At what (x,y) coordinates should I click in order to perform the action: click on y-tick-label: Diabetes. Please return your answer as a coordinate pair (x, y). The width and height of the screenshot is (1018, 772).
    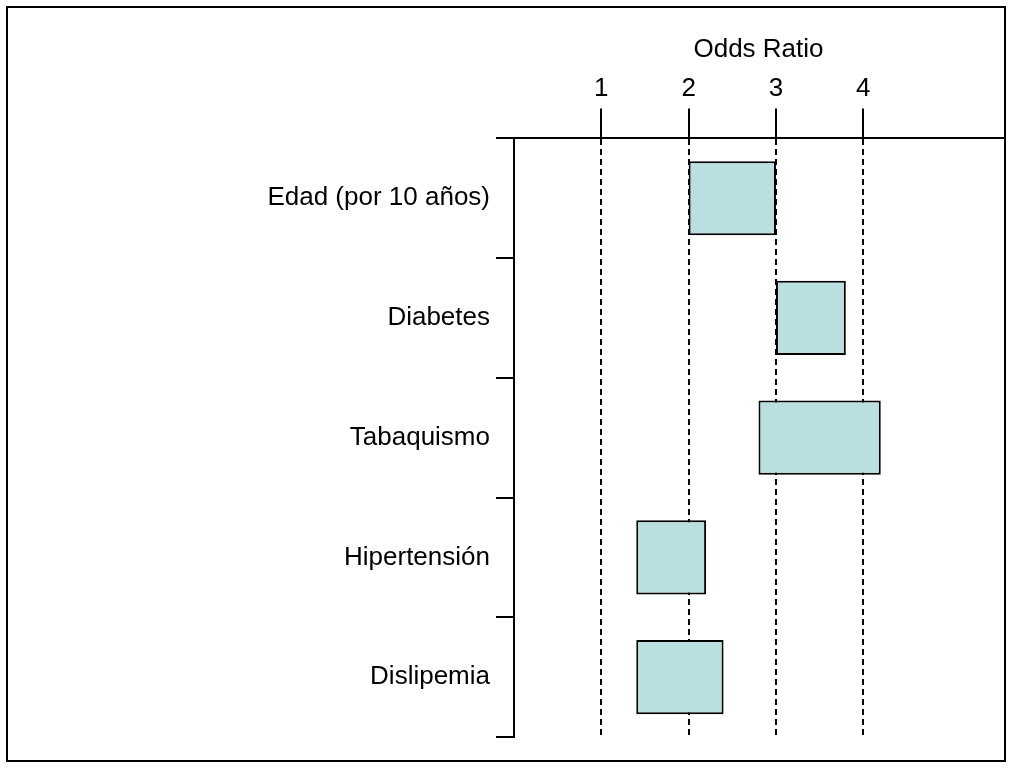
    Looking at the image, I should click on (438, 316).